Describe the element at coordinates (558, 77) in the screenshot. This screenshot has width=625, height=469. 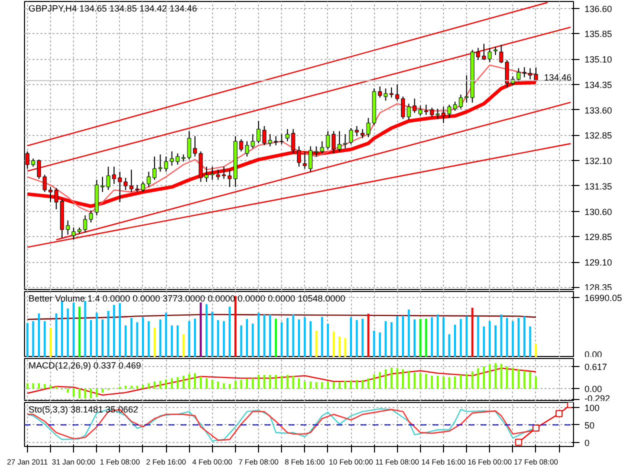
I see `ref-line-label: 134.46` at that location.